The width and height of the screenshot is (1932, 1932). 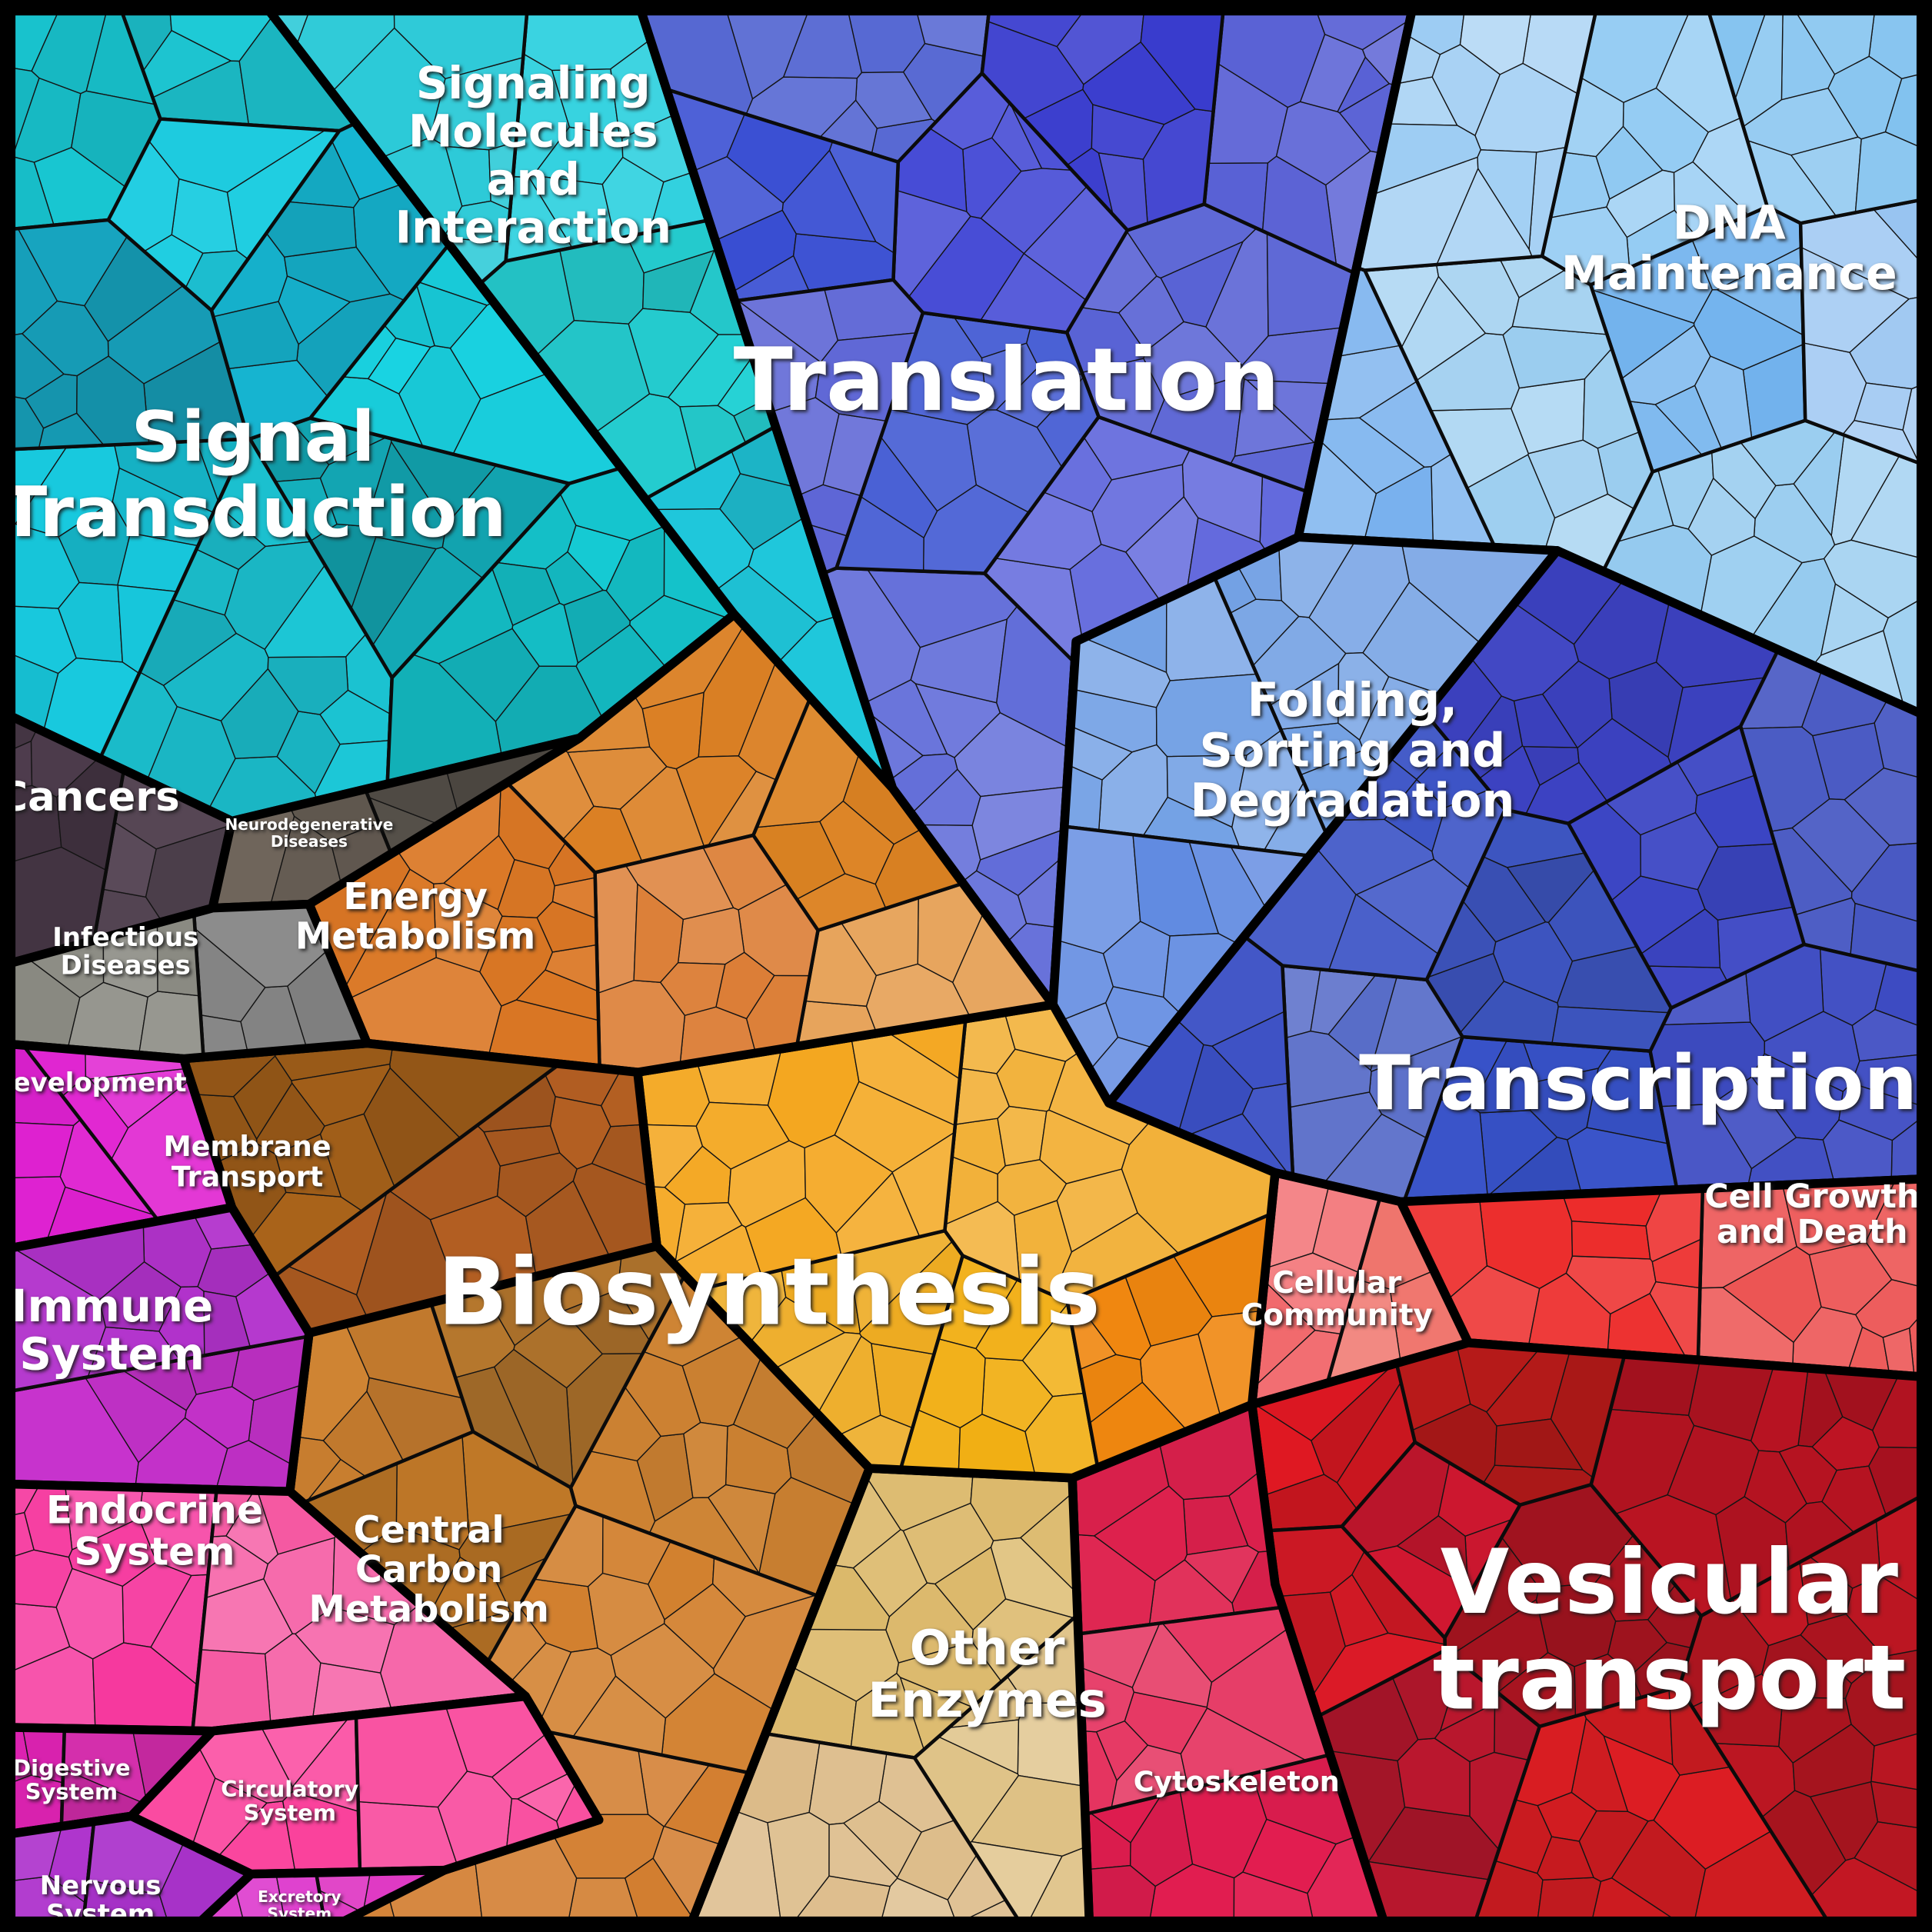 I want to click on region-label-vesicular-transport: Vesicular, so click(x=1669, y=1582).